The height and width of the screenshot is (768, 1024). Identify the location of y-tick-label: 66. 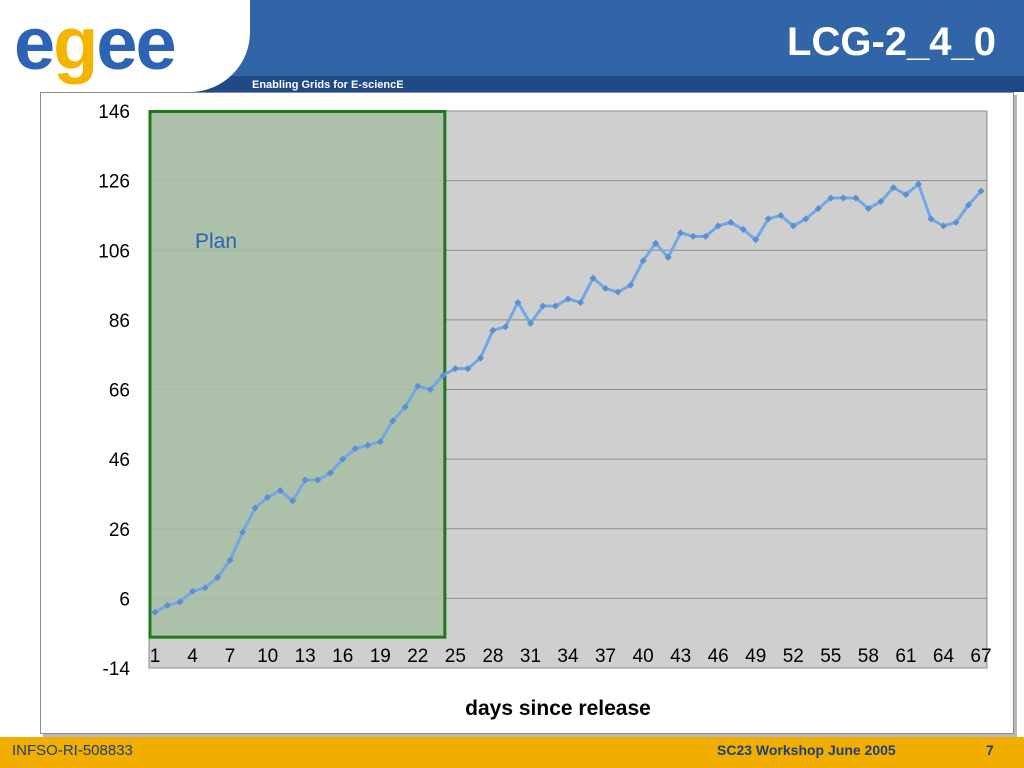
(119, 391).